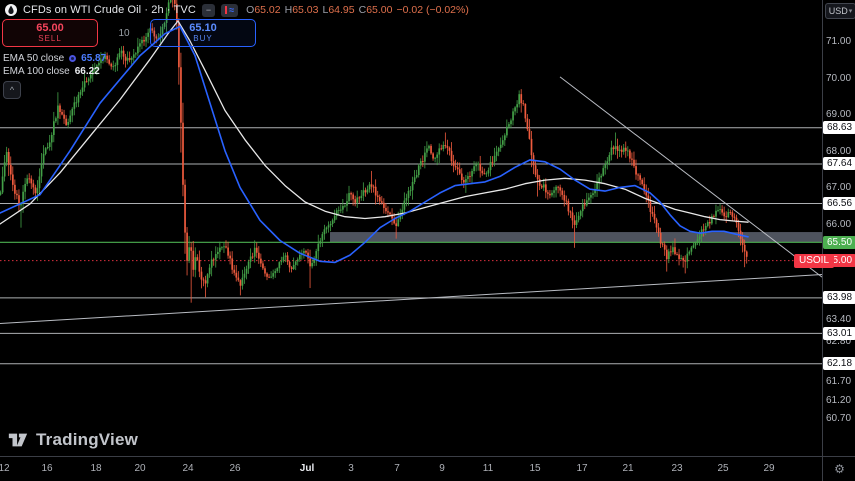 The height and width of the screenshot is (481, 855). Describe the element at coordinates (839, 333) in the screenshot. I see `price-level-tag: 63.01` at that location.